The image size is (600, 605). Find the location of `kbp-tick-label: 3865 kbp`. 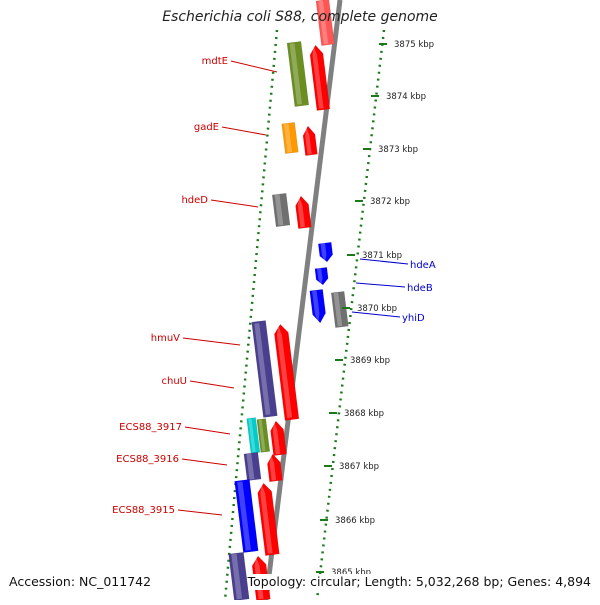

kbp-tick-label: 3865 kbp is located at coordinates (351, 573).